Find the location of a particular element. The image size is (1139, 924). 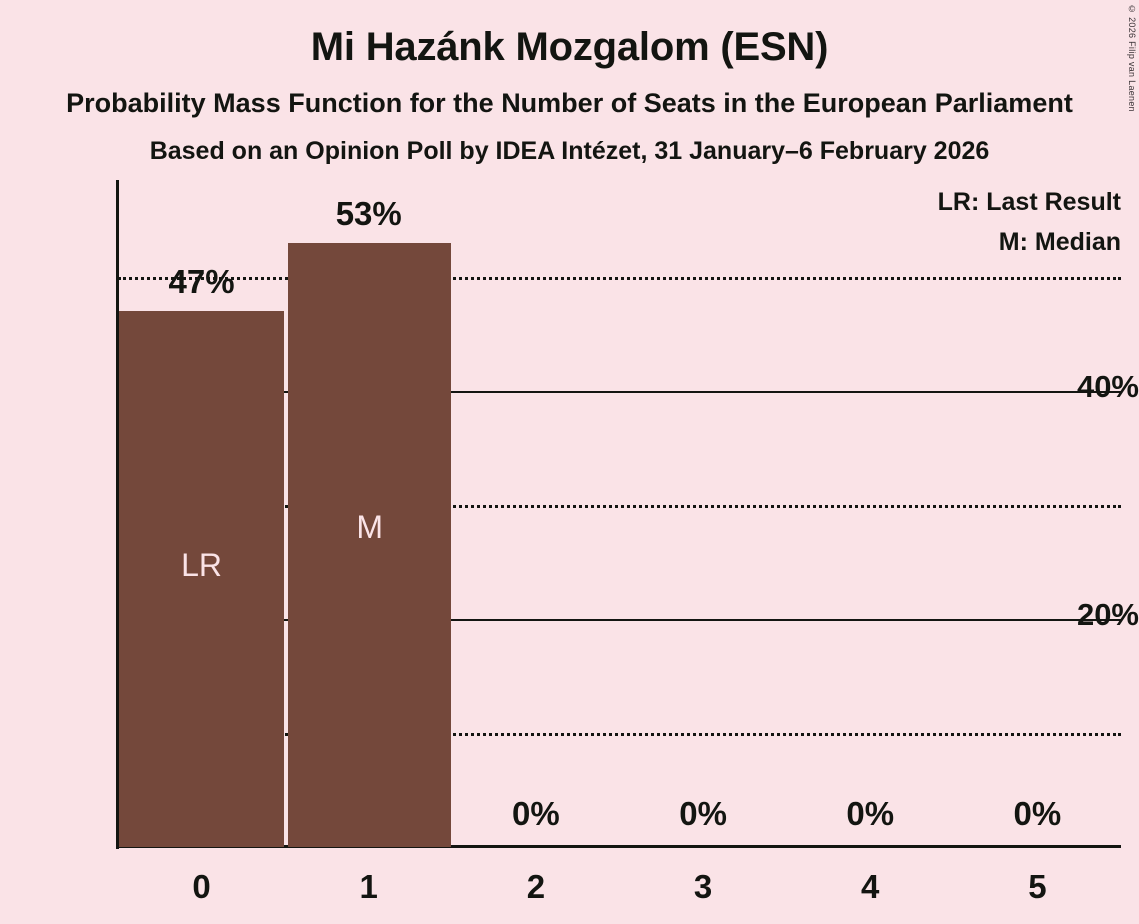

bar-value-label-5: 0% is located at coordinates (1037, 813).